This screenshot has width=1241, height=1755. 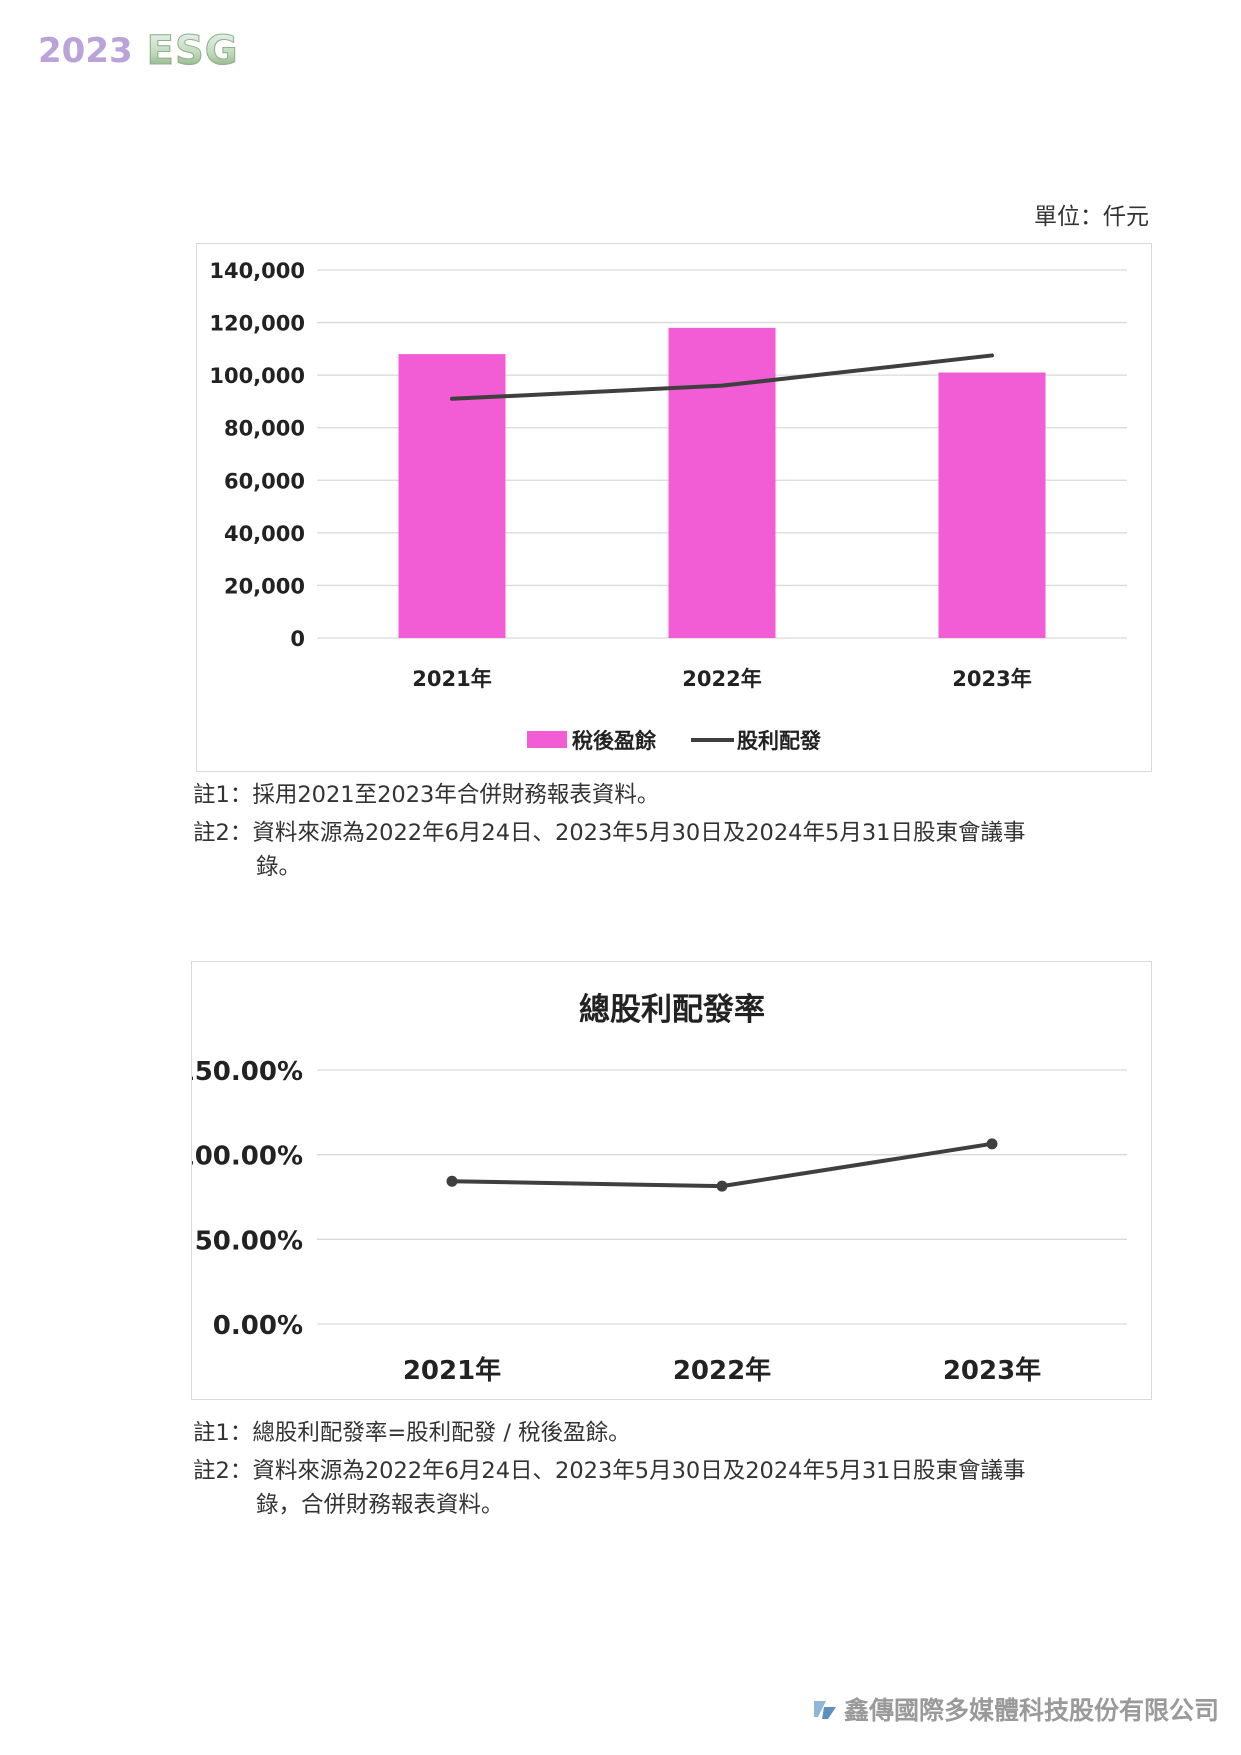 I want to click on y-tick-label: 50.00%, so click(x=249, y=1241).